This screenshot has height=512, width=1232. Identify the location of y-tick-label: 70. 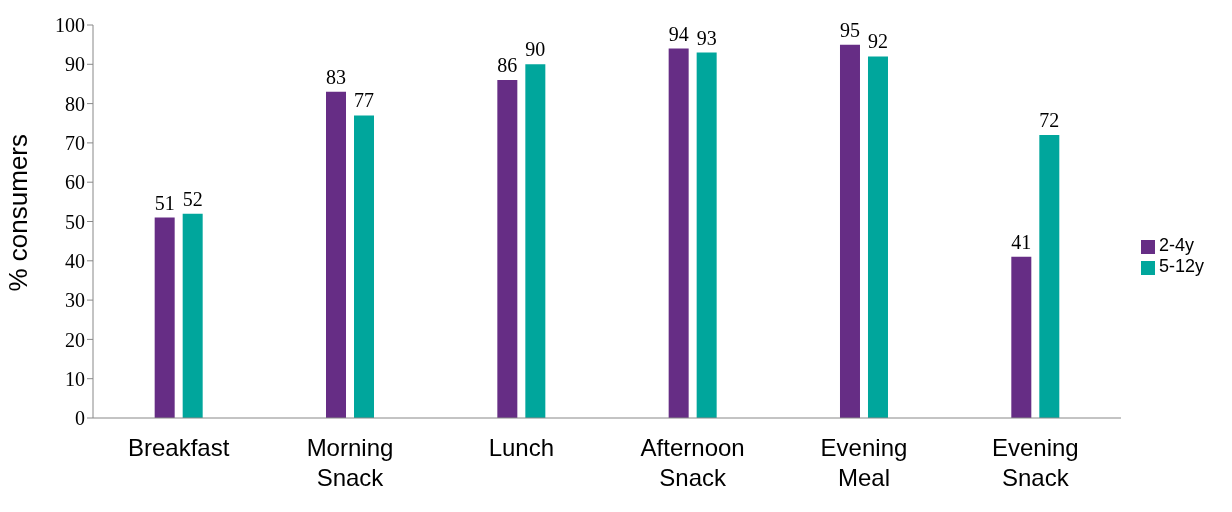
(75, 143).